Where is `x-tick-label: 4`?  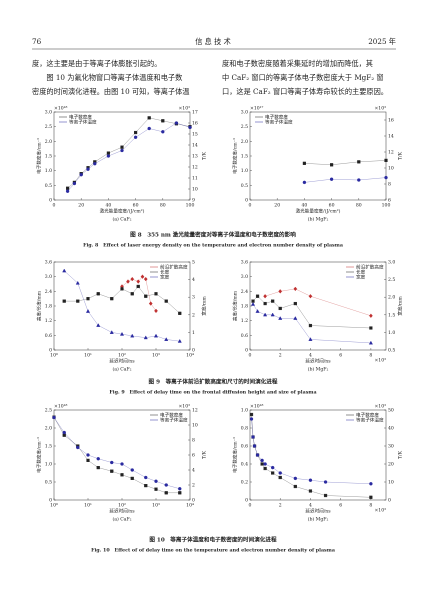
x-tick-label: 4 is located at coordinates (310, 506).